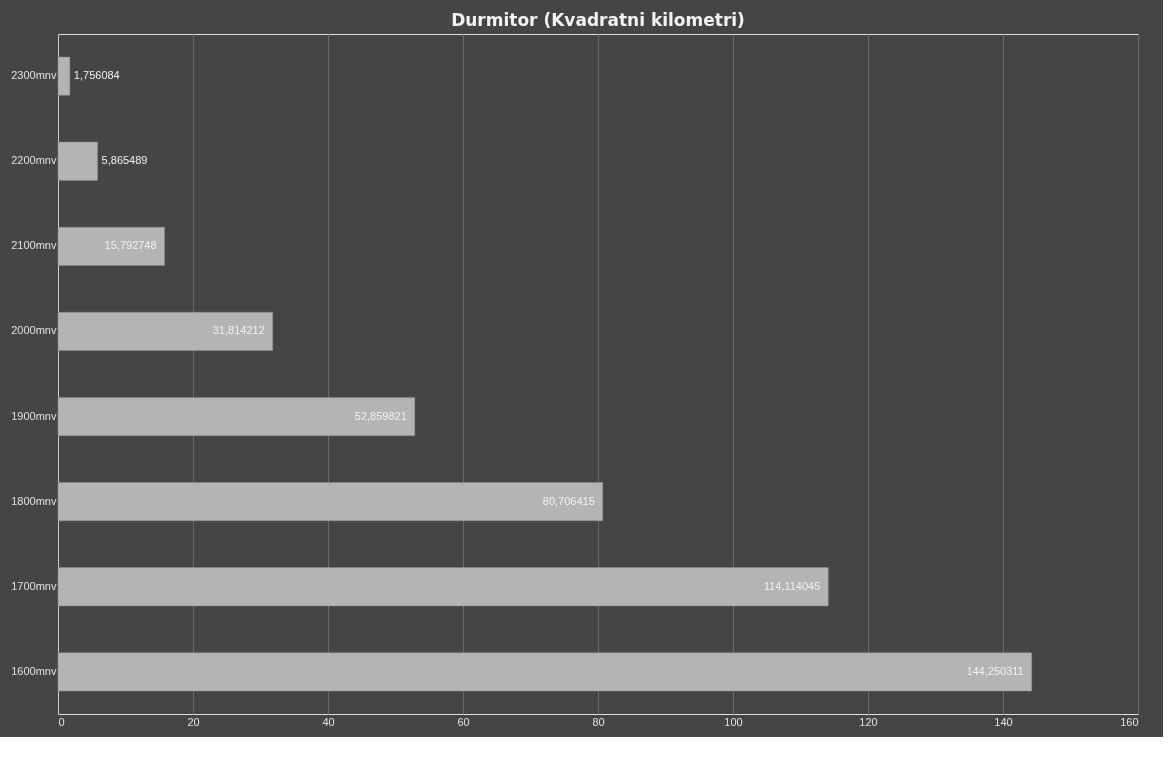 The height and width of the screenshot is (771, 1176). What do you see at coordinates (34, 500) in the screenshot?
I see `y-tick-label: 1800mnv` at bounding box center [34, 500].